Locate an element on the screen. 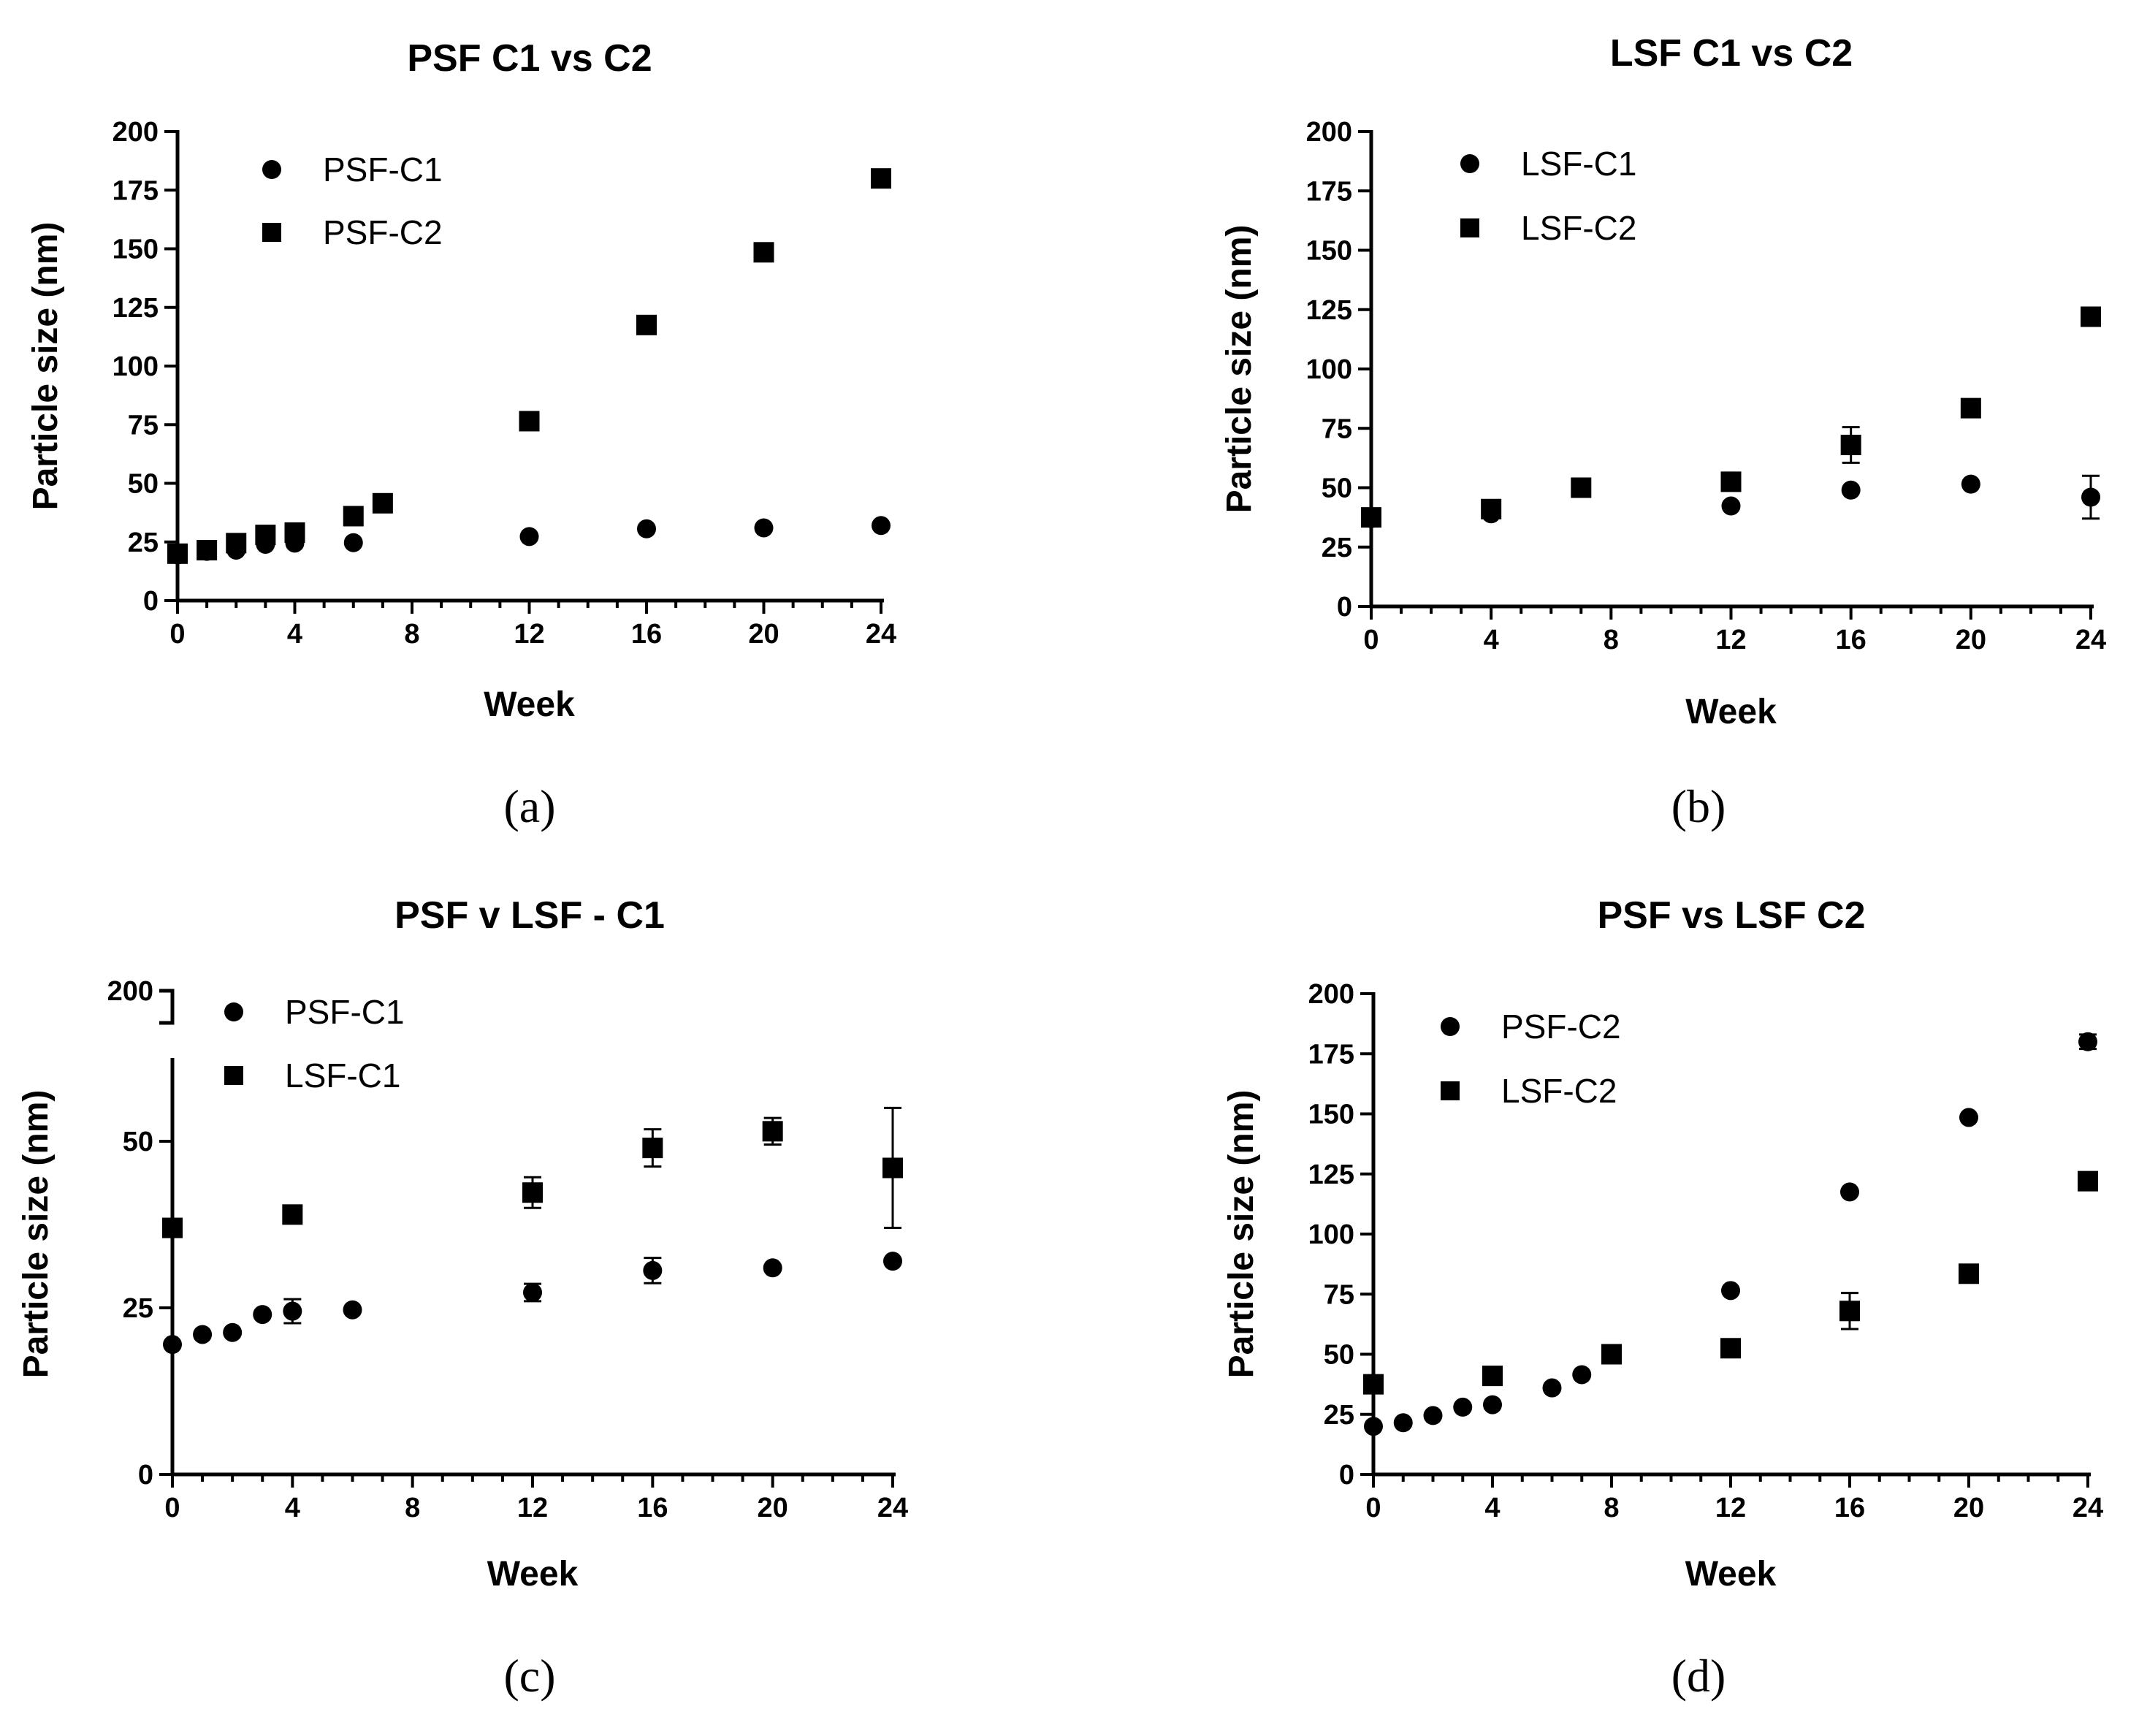 The image size is (2139, 1736). panel-label: (c) is located at coordinates (529, 1676).